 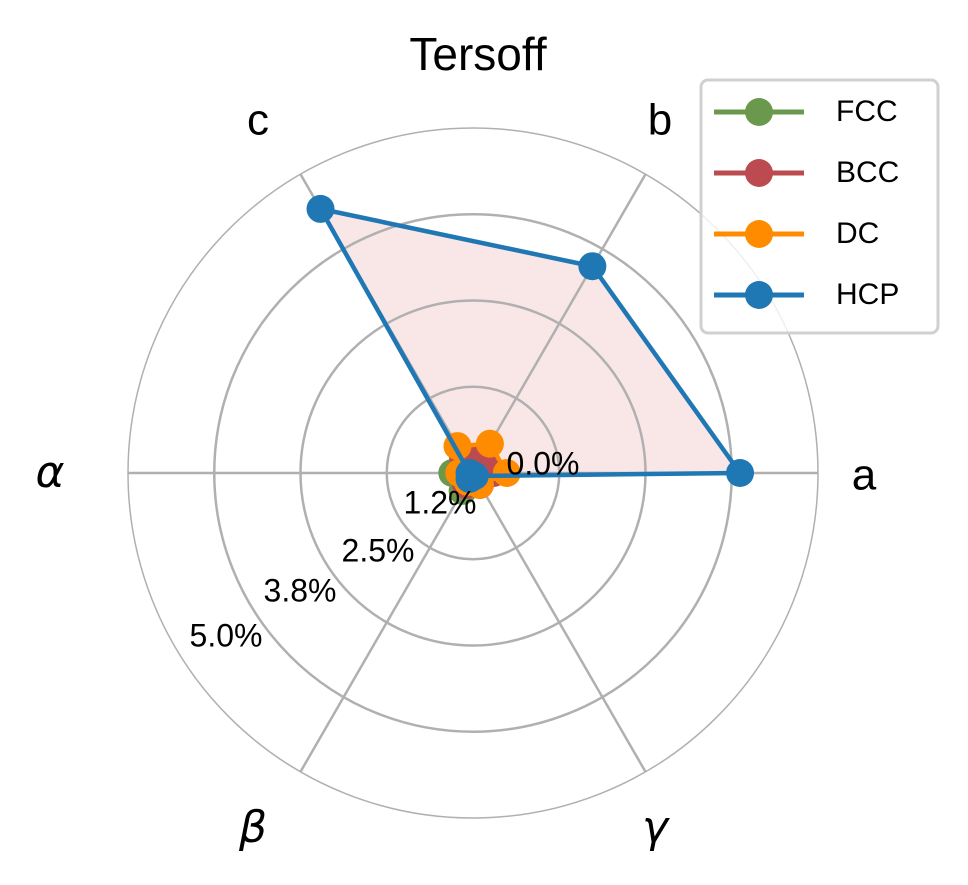 What do you see at coordinates (440, 502) in the screenshot?
I see `radial-tick-label: 1.2%` at bounding box center [440, 502].